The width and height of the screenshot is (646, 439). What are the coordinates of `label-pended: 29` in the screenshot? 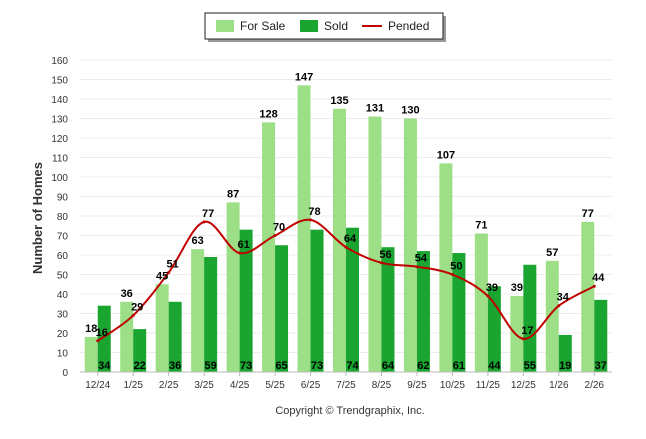 It's located at (137, 307).